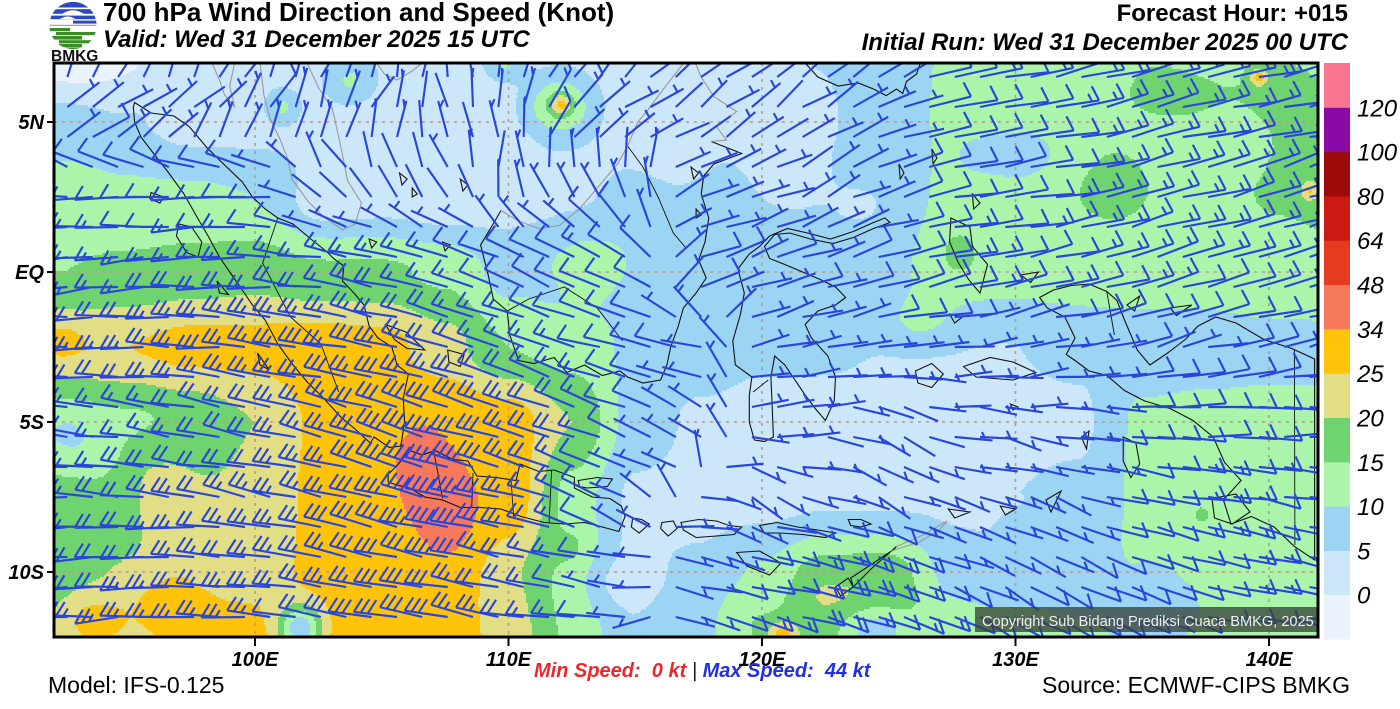 This screenshot has height=709, width=1400. I want to click on svg-text: 100E, so click(255, 660).